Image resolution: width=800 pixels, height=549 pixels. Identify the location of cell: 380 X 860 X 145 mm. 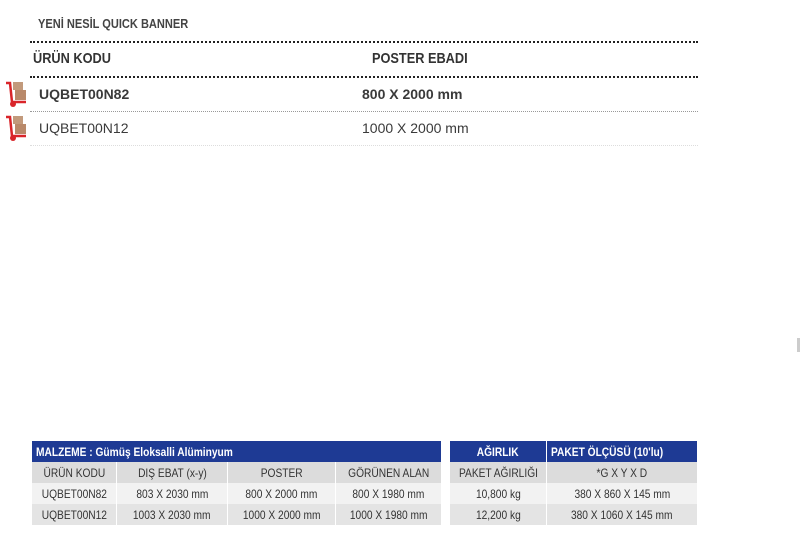
(622, 493).